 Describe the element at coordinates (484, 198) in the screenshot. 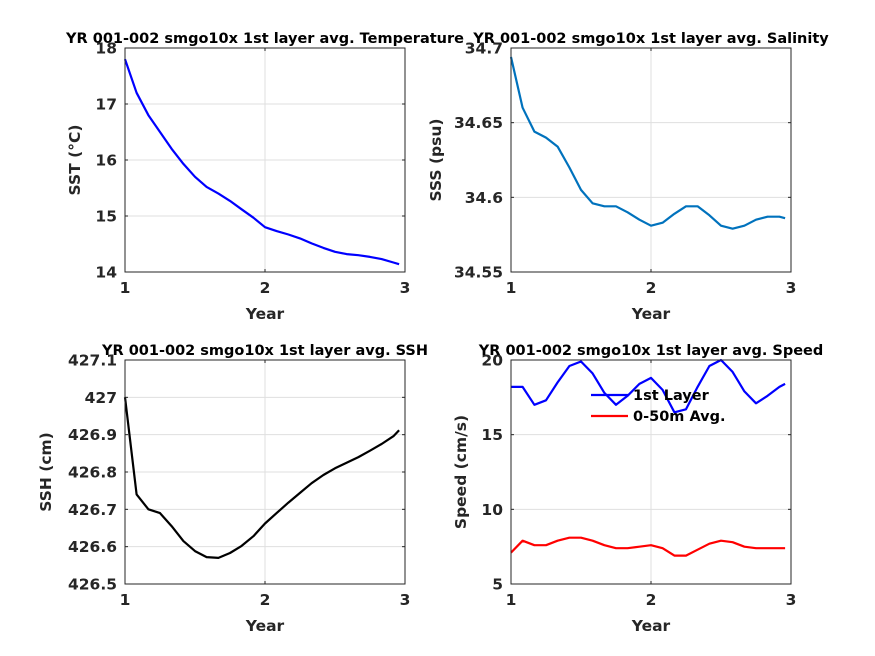

I see `y-tick-label: 34.6` at that location.